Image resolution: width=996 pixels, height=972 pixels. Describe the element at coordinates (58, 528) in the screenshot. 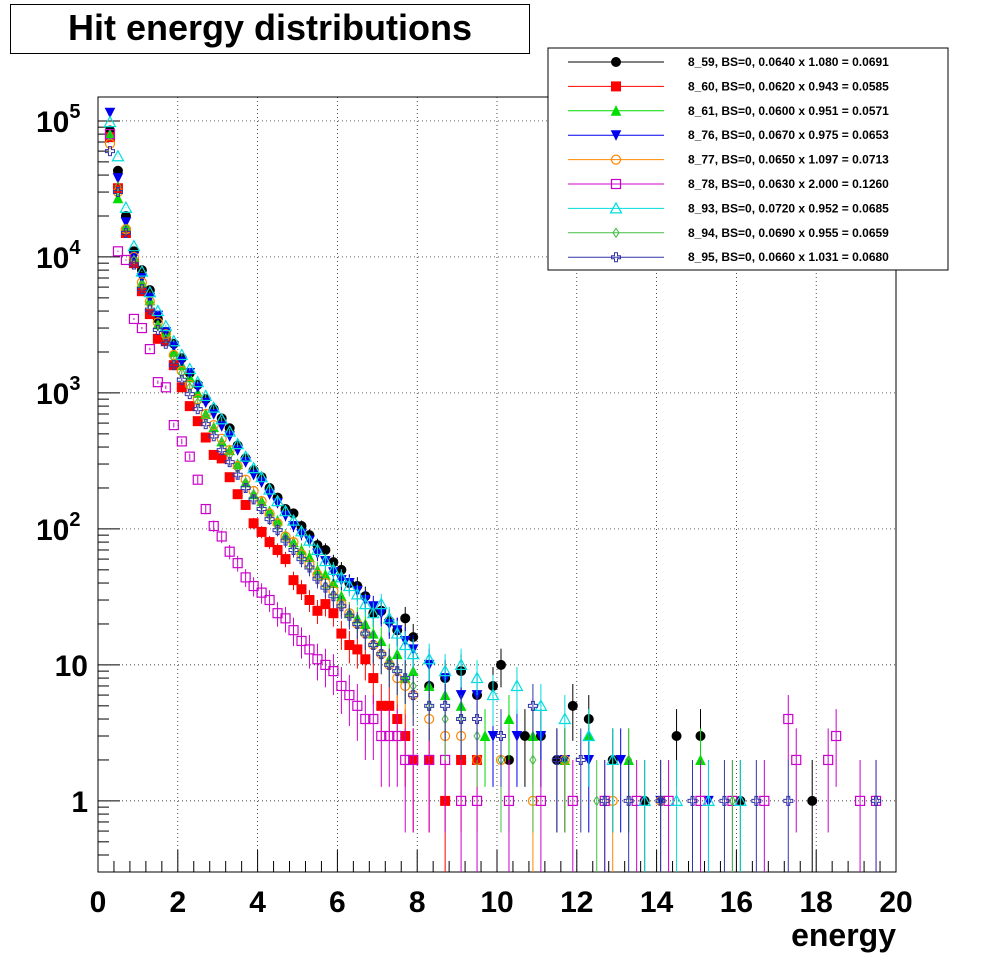

I see `y-tick-label: 10²` at that location.